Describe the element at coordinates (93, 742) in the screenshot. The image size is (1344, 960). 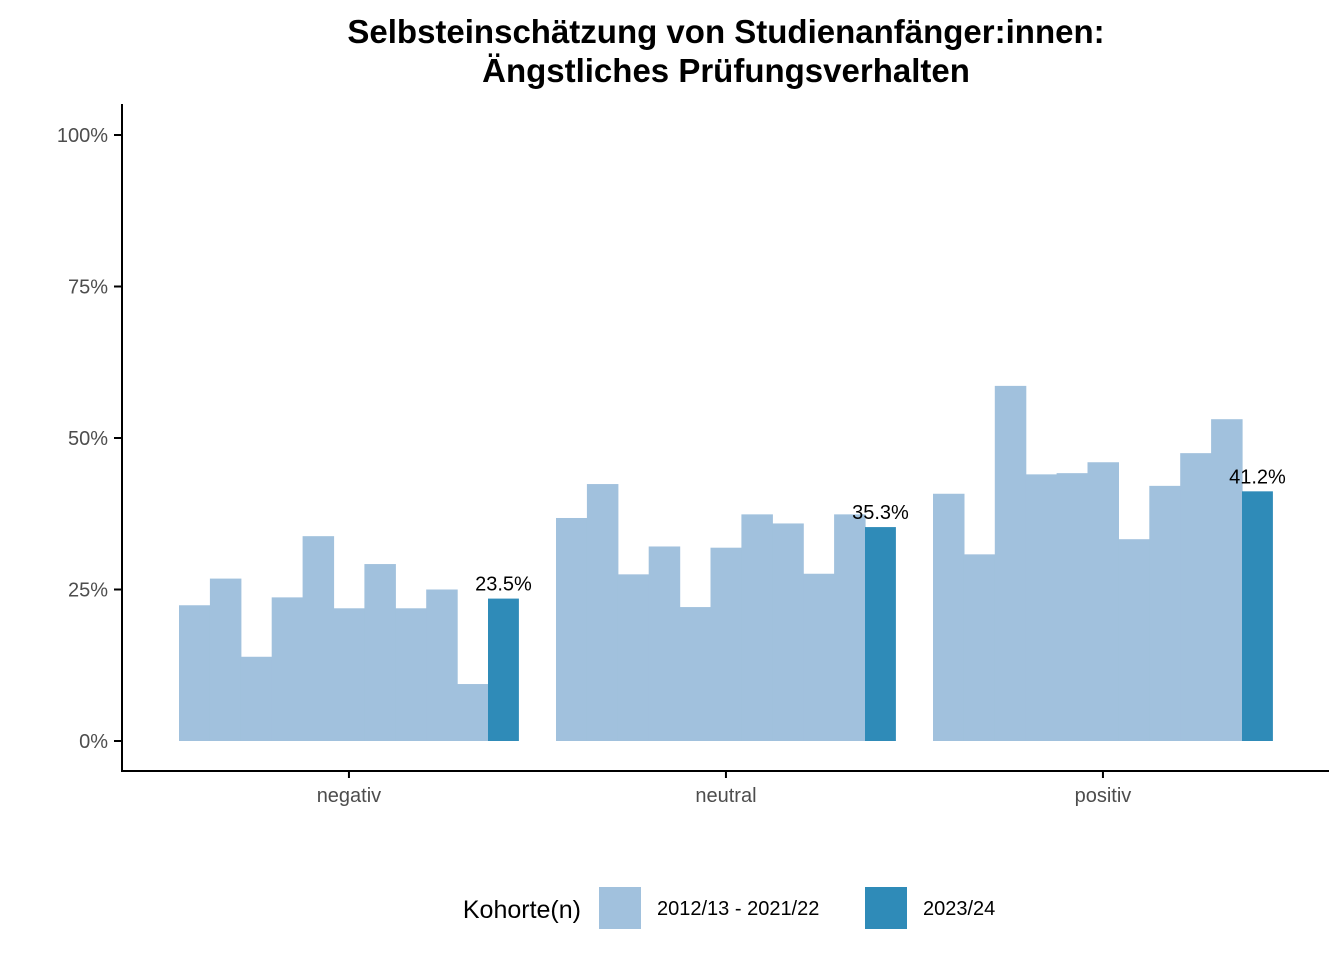
I see `y-tick-label-0: 0%` at that location.